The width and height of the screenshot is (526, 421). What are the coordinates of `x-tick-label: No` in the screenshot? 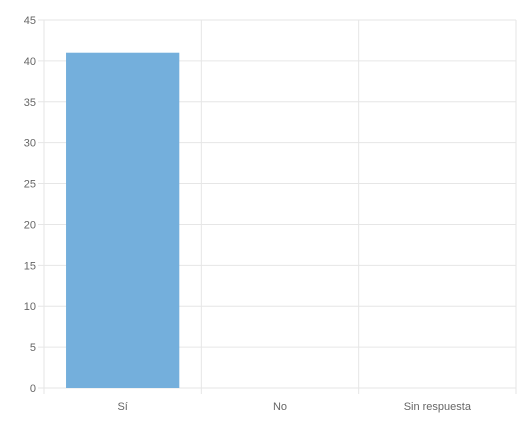 It's located at (280, 407).